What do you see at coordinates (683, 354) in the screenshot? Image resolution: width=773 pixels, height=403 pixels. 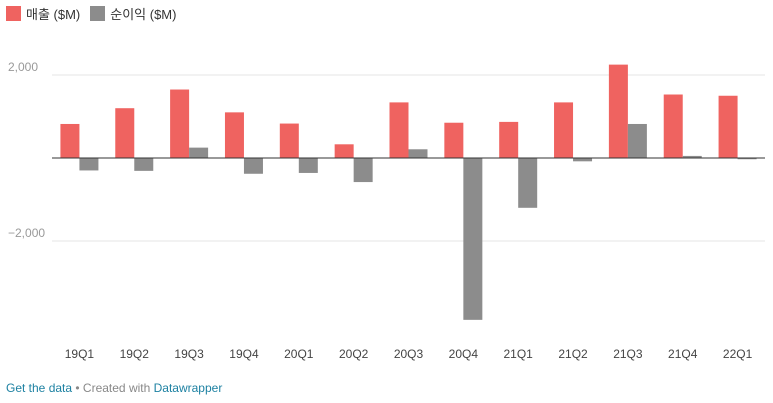 I see `x-tick-label-21Q4: 21Q4` at bounding box center [683, 354].